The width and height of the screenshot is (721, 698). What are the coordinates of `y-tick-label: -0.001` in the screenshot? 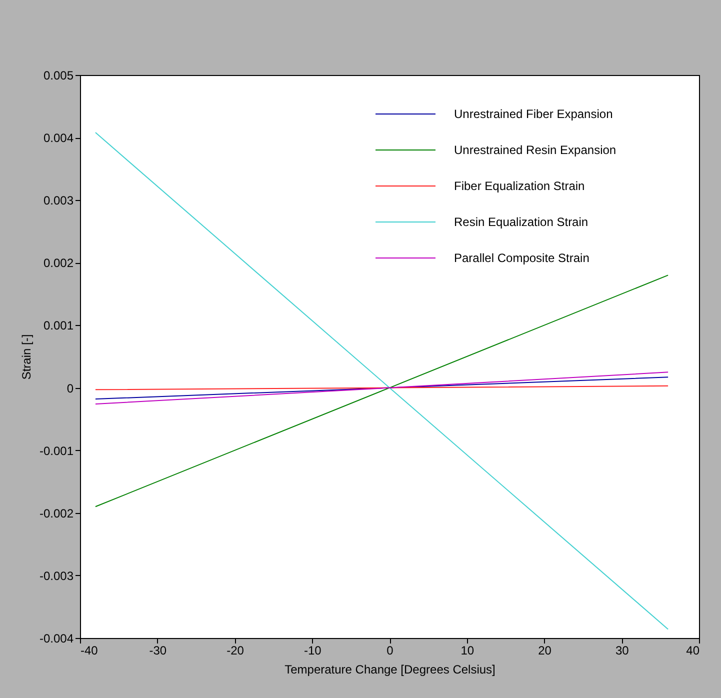 It's located at (56, 451).